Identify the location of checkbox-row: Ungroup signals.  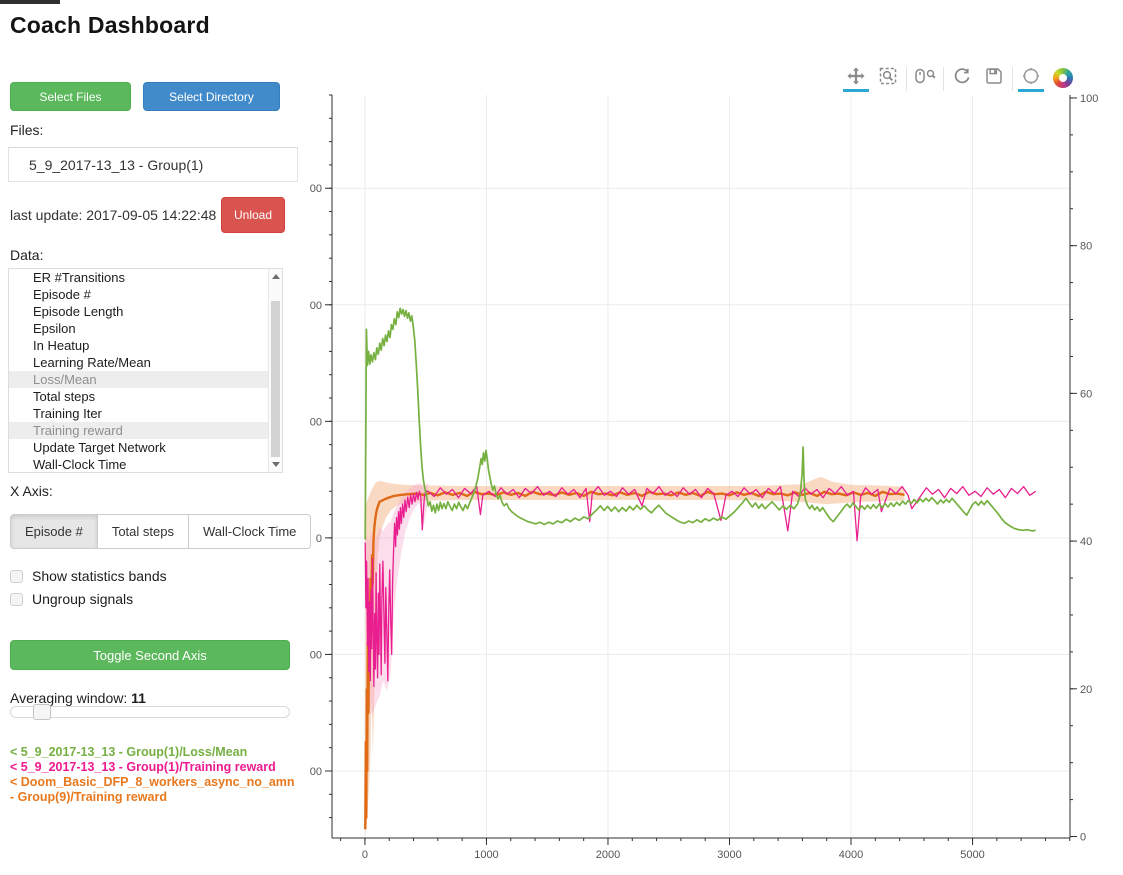
(88, 599).